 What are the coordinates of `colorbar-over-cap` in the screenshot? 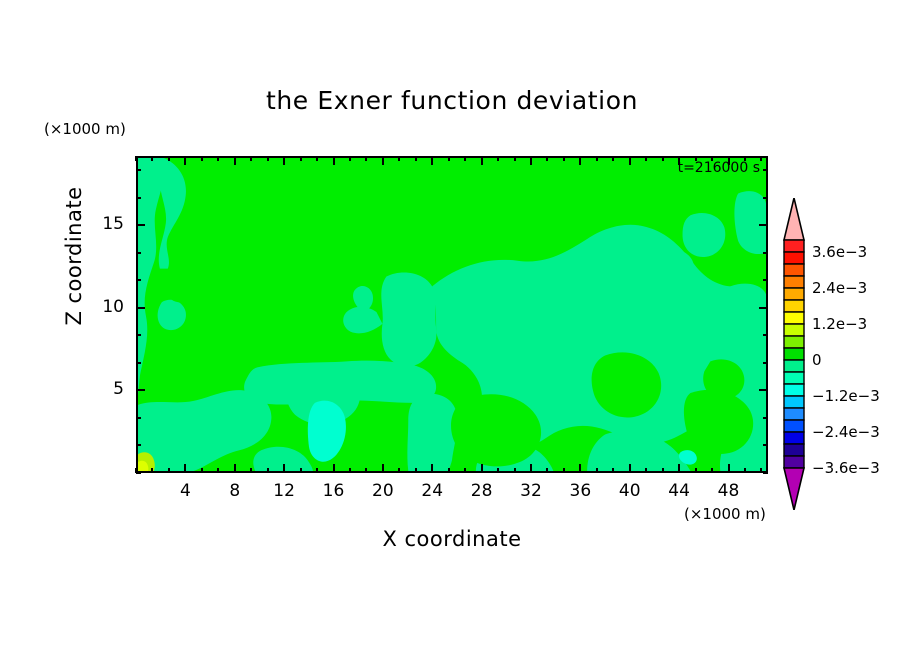 It's located at (794, 219).